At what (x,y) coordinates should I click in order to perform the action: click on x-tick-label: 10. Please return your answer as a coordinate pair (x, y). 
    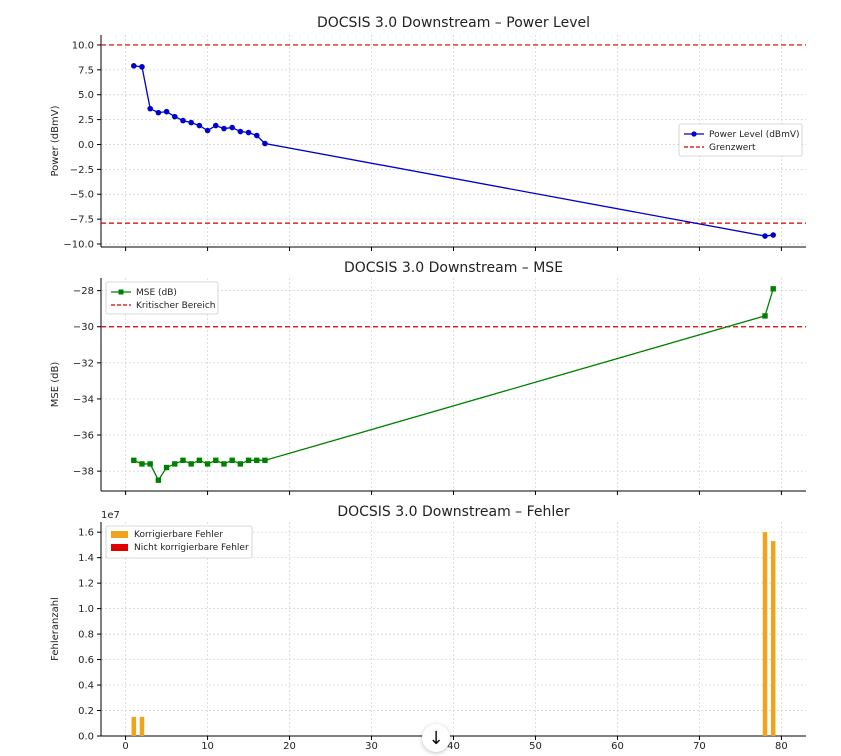
    Looking at the image, I should click on (207, 746).